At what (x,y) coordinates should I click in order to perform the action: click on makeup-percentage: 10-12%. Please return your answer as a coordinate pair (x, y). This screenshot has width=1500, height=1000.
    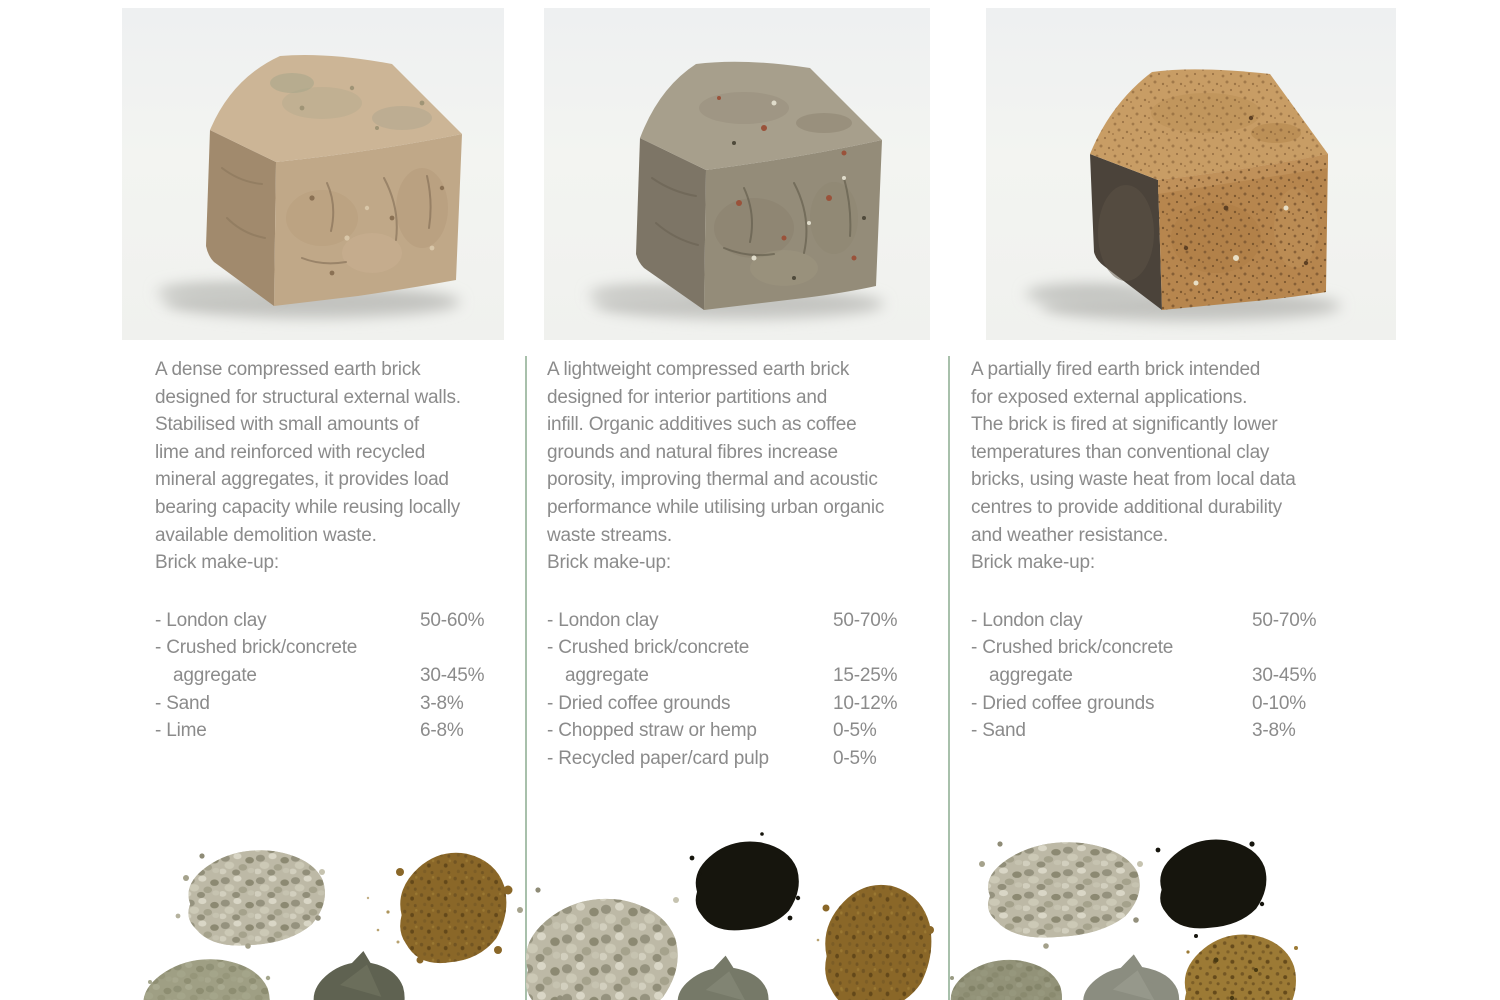
    Looking at the image, I should click on (865, 703).